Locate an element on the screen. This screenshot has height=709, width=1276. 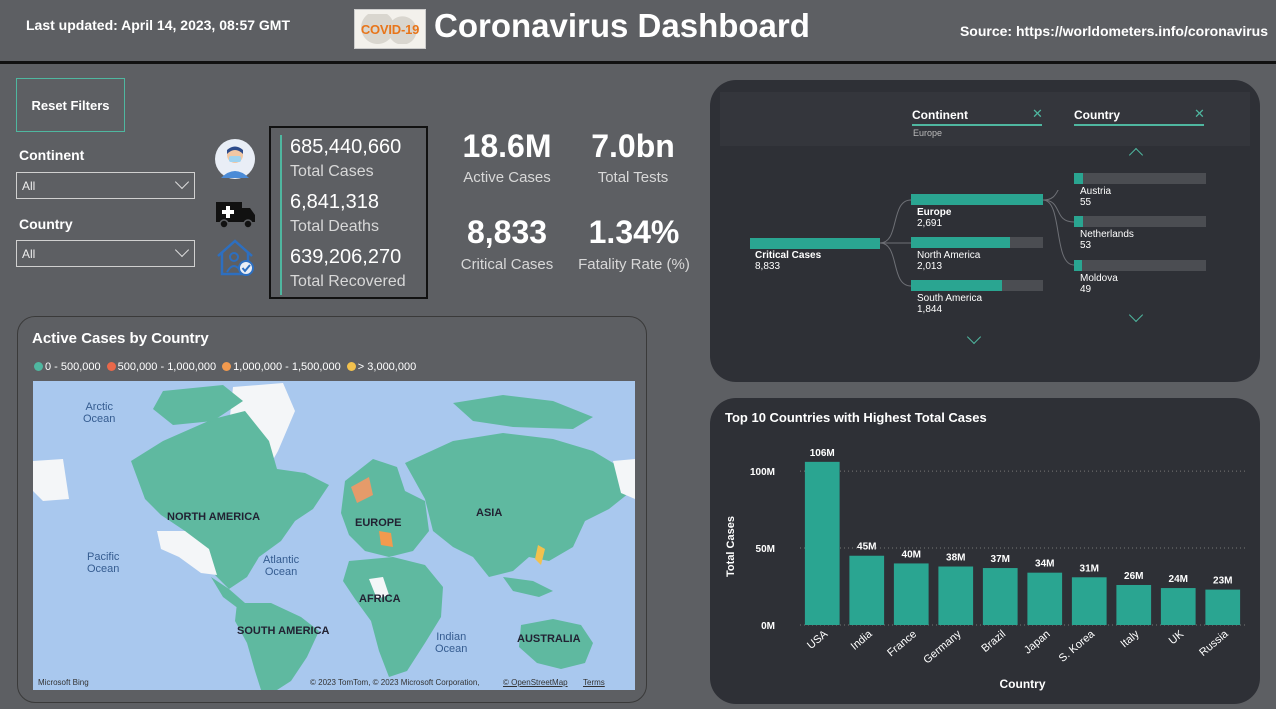
country-node-name: Austria is located at coordinates (1096, 191).